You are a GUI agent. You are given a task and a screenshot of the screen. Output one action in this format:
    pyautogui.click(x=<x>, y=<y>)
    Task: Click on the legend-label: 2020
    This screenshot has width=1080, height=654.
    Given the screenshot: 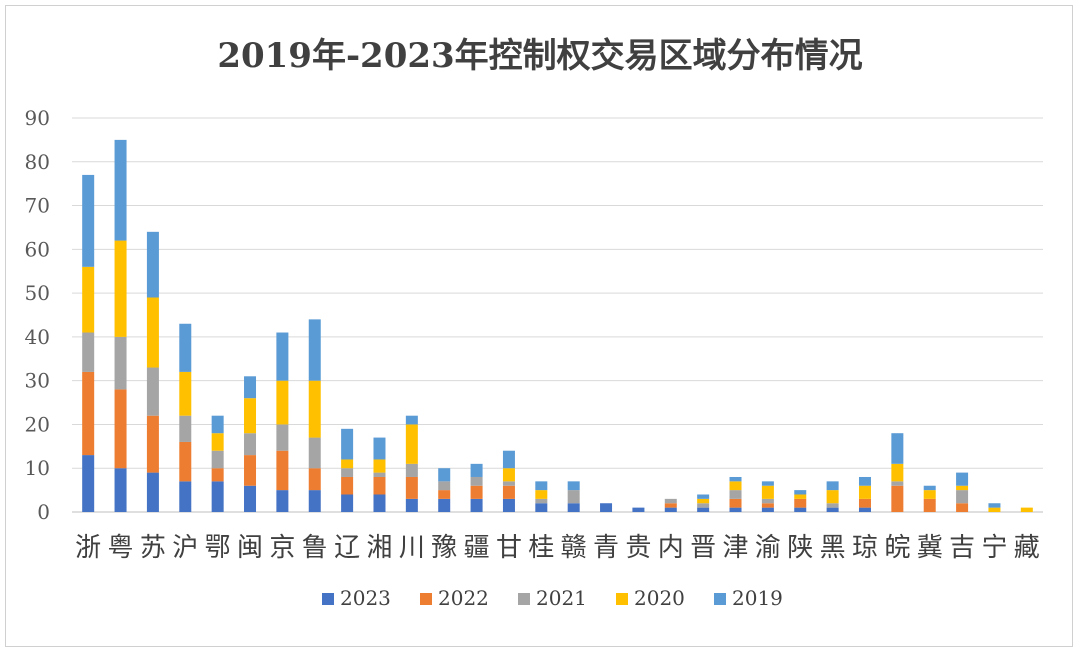 What is the action you would take?
    pyautogui.click(x=659, y=598)
    